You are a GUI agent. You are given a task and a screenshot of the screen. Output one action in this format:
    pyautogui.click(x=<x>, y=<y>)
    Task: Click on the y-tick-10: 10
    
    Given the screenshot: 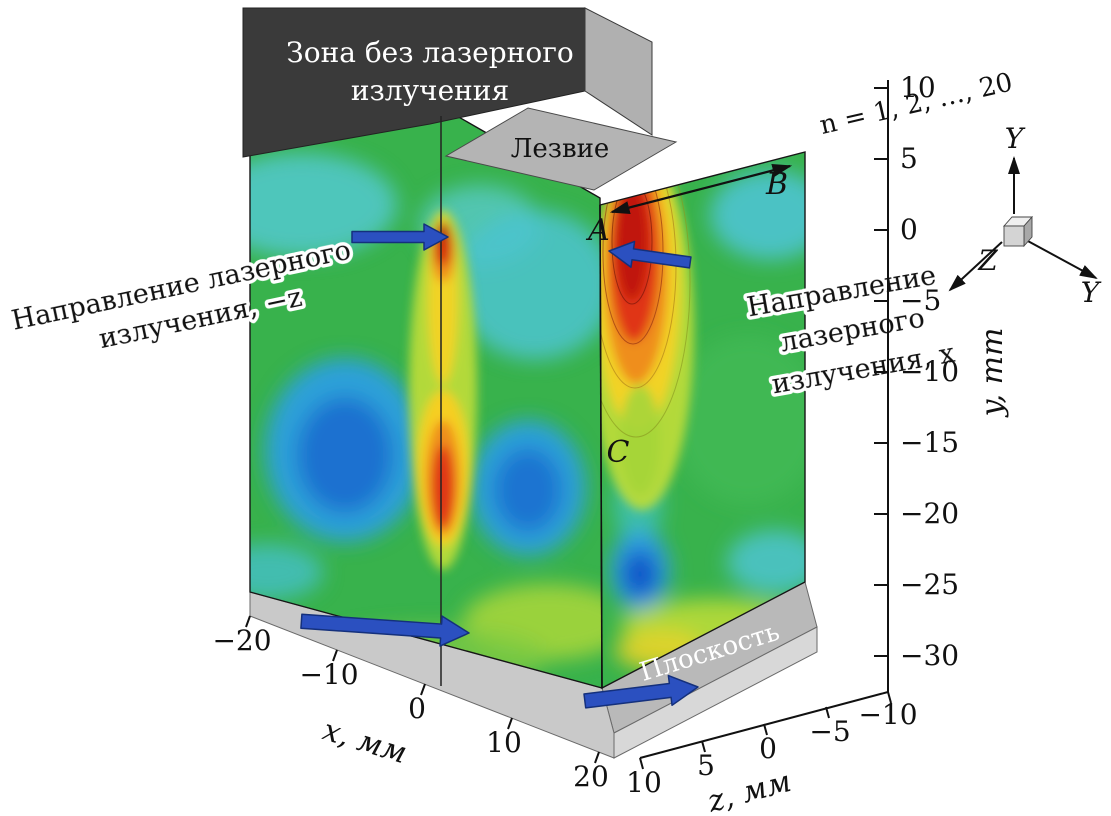 What is the action you would take?
    pyautogui.click(x=918, y=87)
    